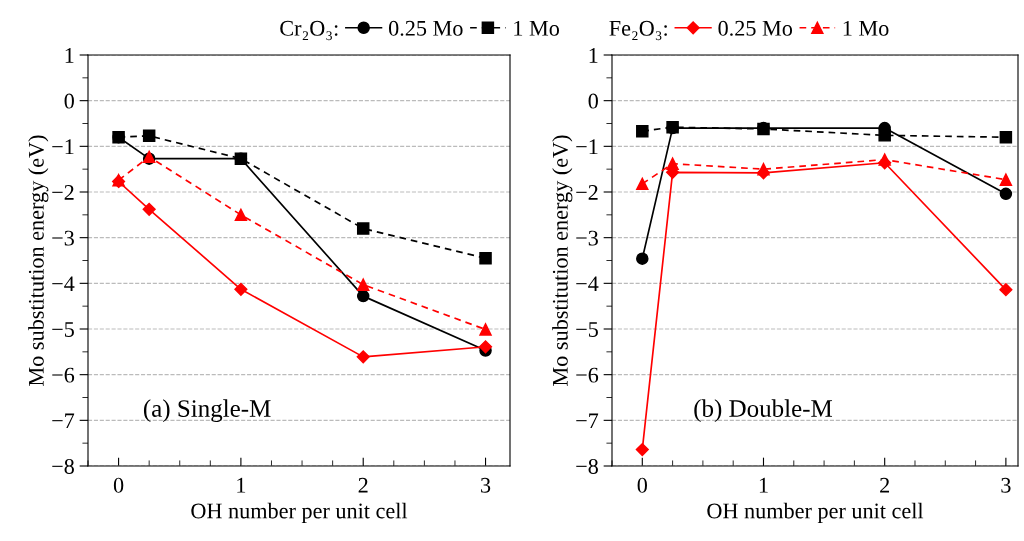  What do you see at coordinates (638, 30) in the screenshot?
I see `text: Fe₂O₃:` at bounding box center [638, 30].